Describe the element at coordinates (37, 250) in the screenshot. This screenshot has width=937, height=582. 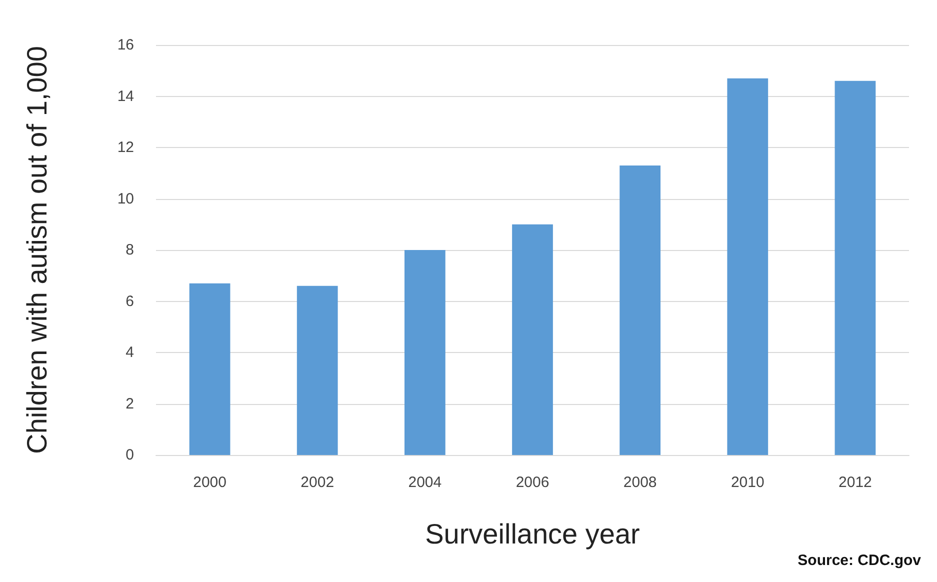
I see `y-axis-title: Children with autism out of 1,000` at that location.